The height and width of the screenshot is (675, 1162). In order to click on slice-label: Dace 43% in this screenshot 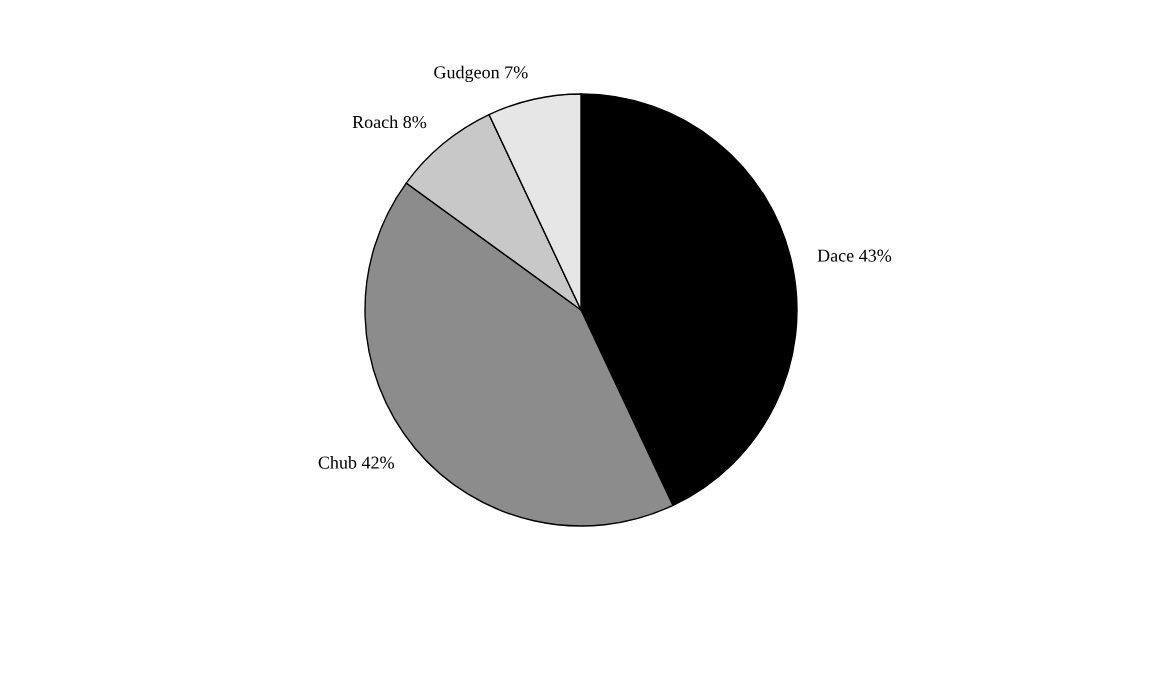, I will do `click(854, 255)`.